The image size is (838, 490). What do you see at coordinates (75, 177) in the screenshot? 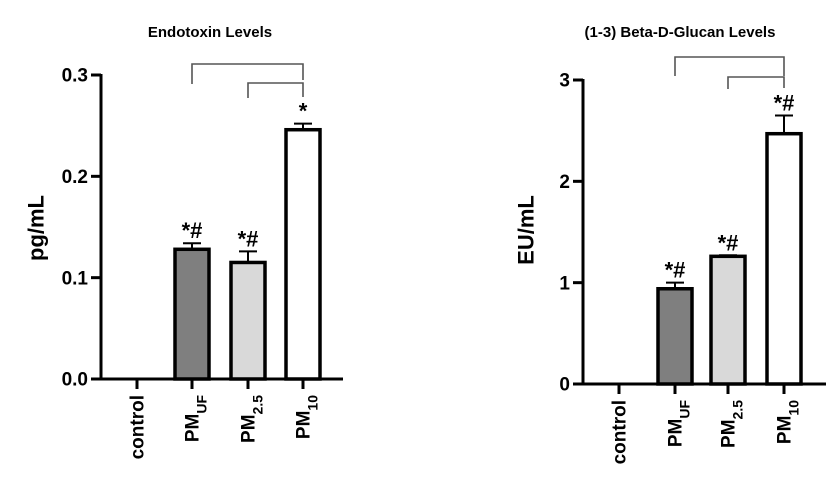
I see `y-tick-label: 0.2` at bounding box center [75, 177].